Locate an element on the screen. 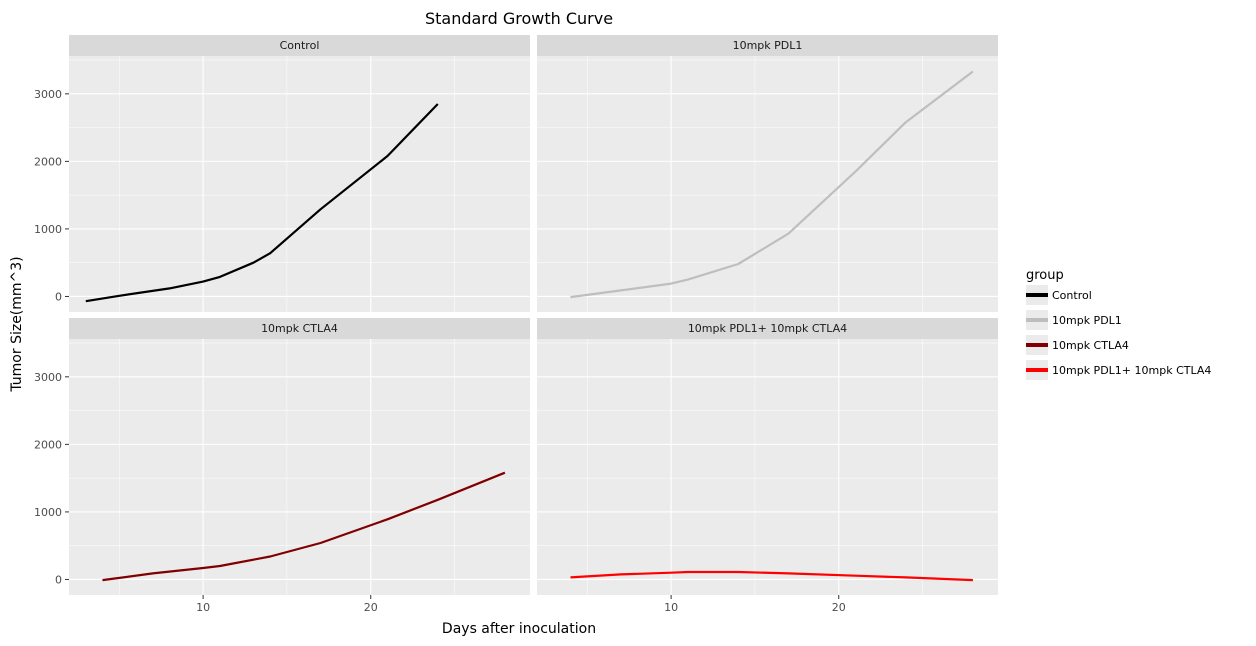  legend-label: 10mpk CTLA4 is located at coordinates (1090, 345).